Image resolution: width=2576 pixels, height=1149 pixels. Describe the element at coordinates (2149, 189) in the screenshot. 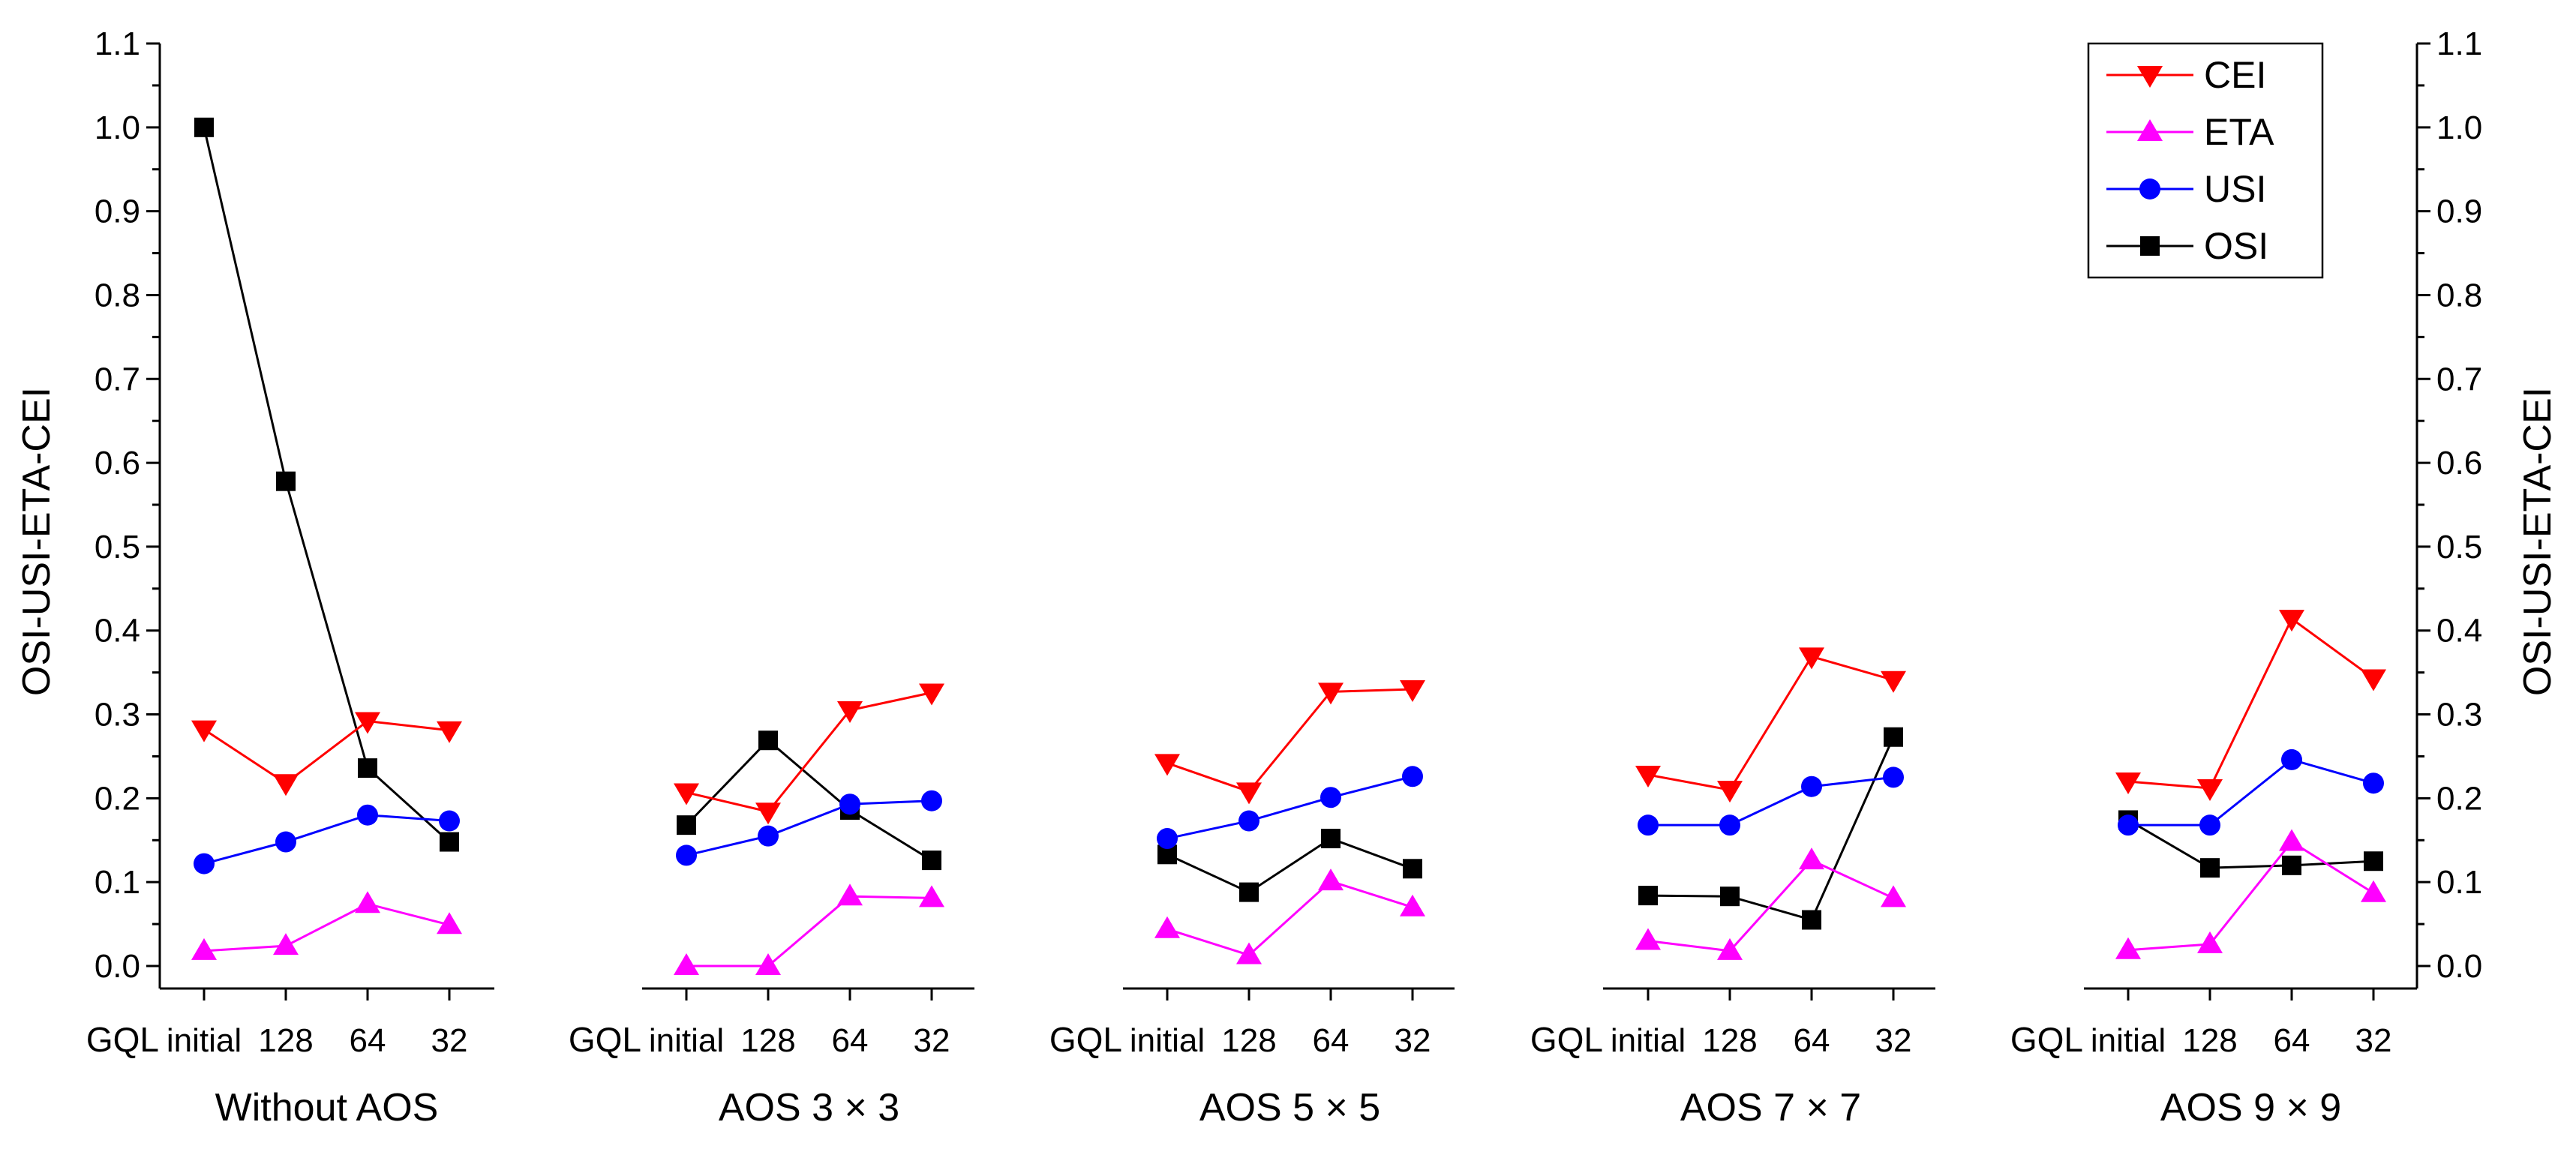

I see `legend-marker-usi` at that location.